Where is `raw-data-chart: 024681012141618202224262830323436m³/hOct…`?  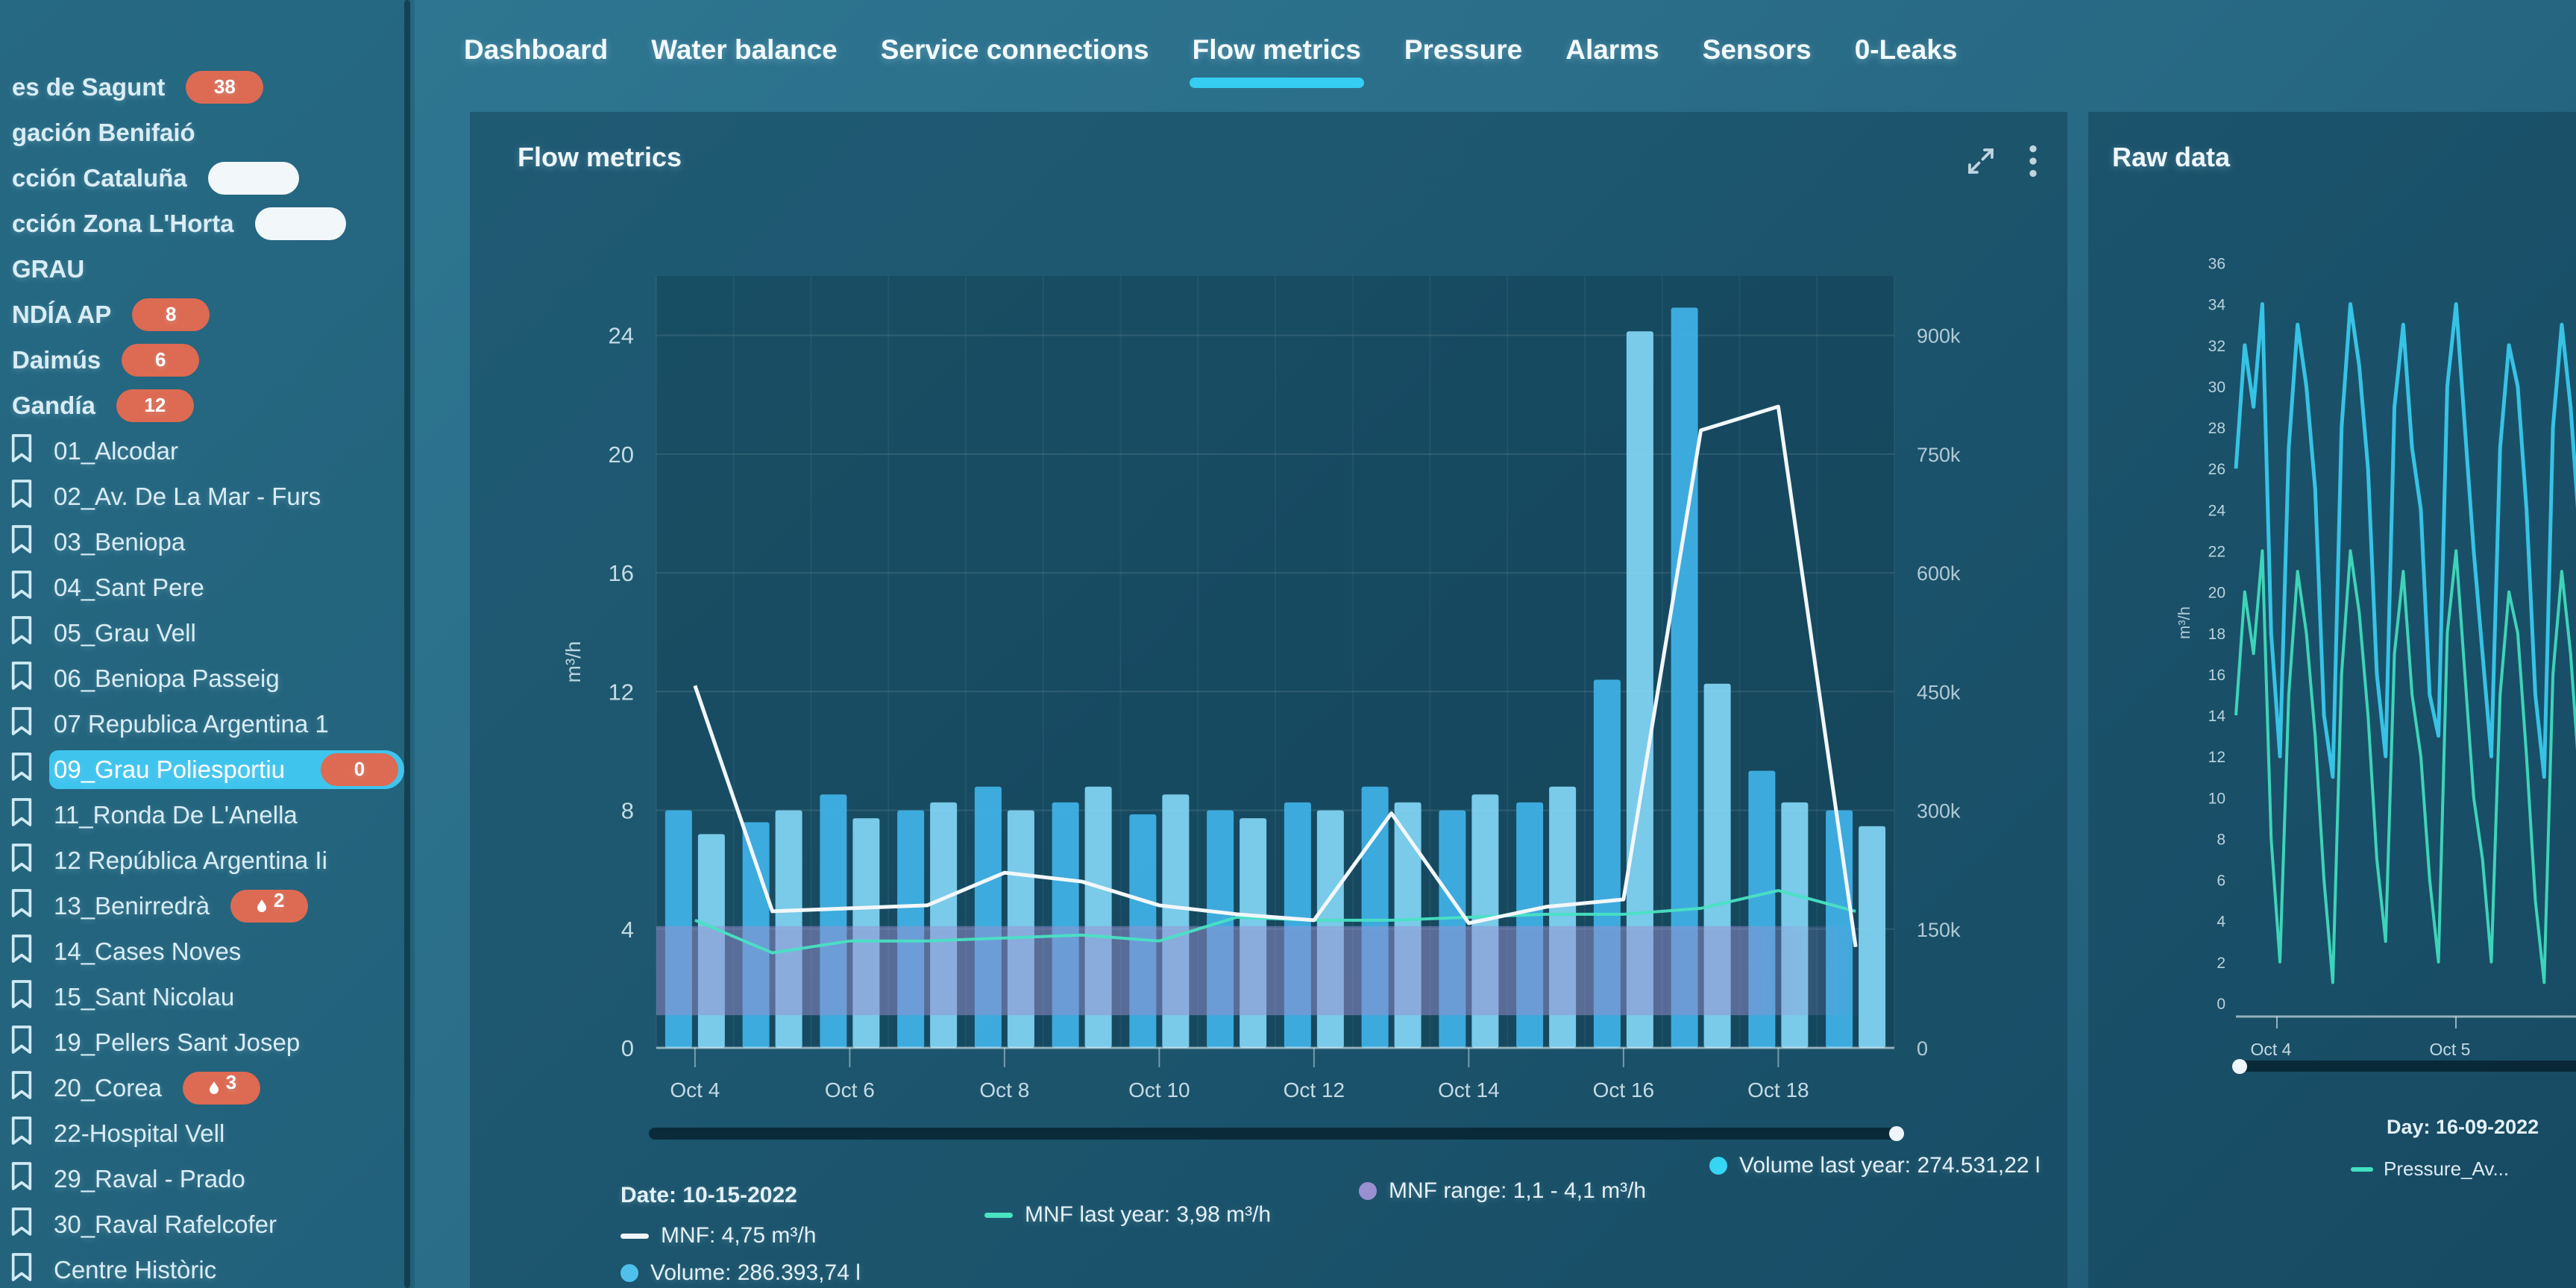 raw-data-chart: 024681012141618202224262830323436m³/hOct… is located at coordinates (2373, 694).